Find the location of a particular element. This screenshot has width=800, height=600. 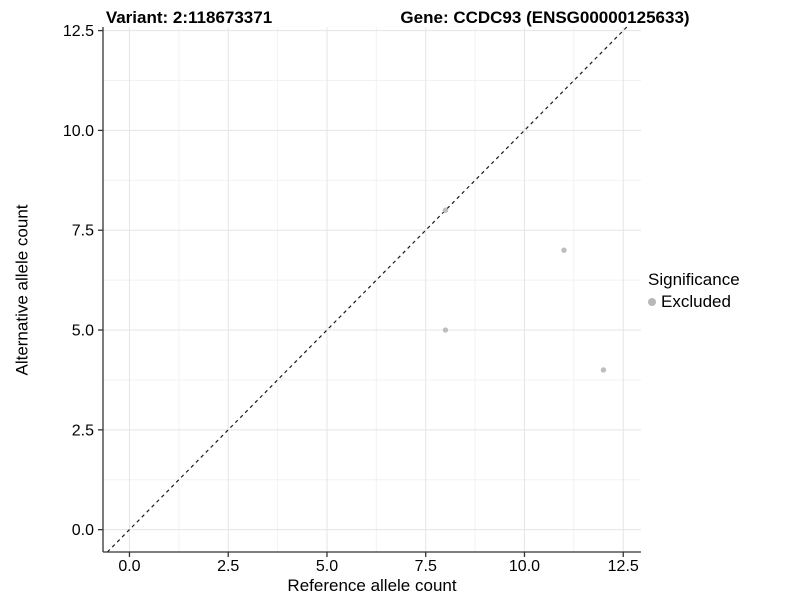

legend-item-excluded: Excluded is located at coordinates (694, 301).